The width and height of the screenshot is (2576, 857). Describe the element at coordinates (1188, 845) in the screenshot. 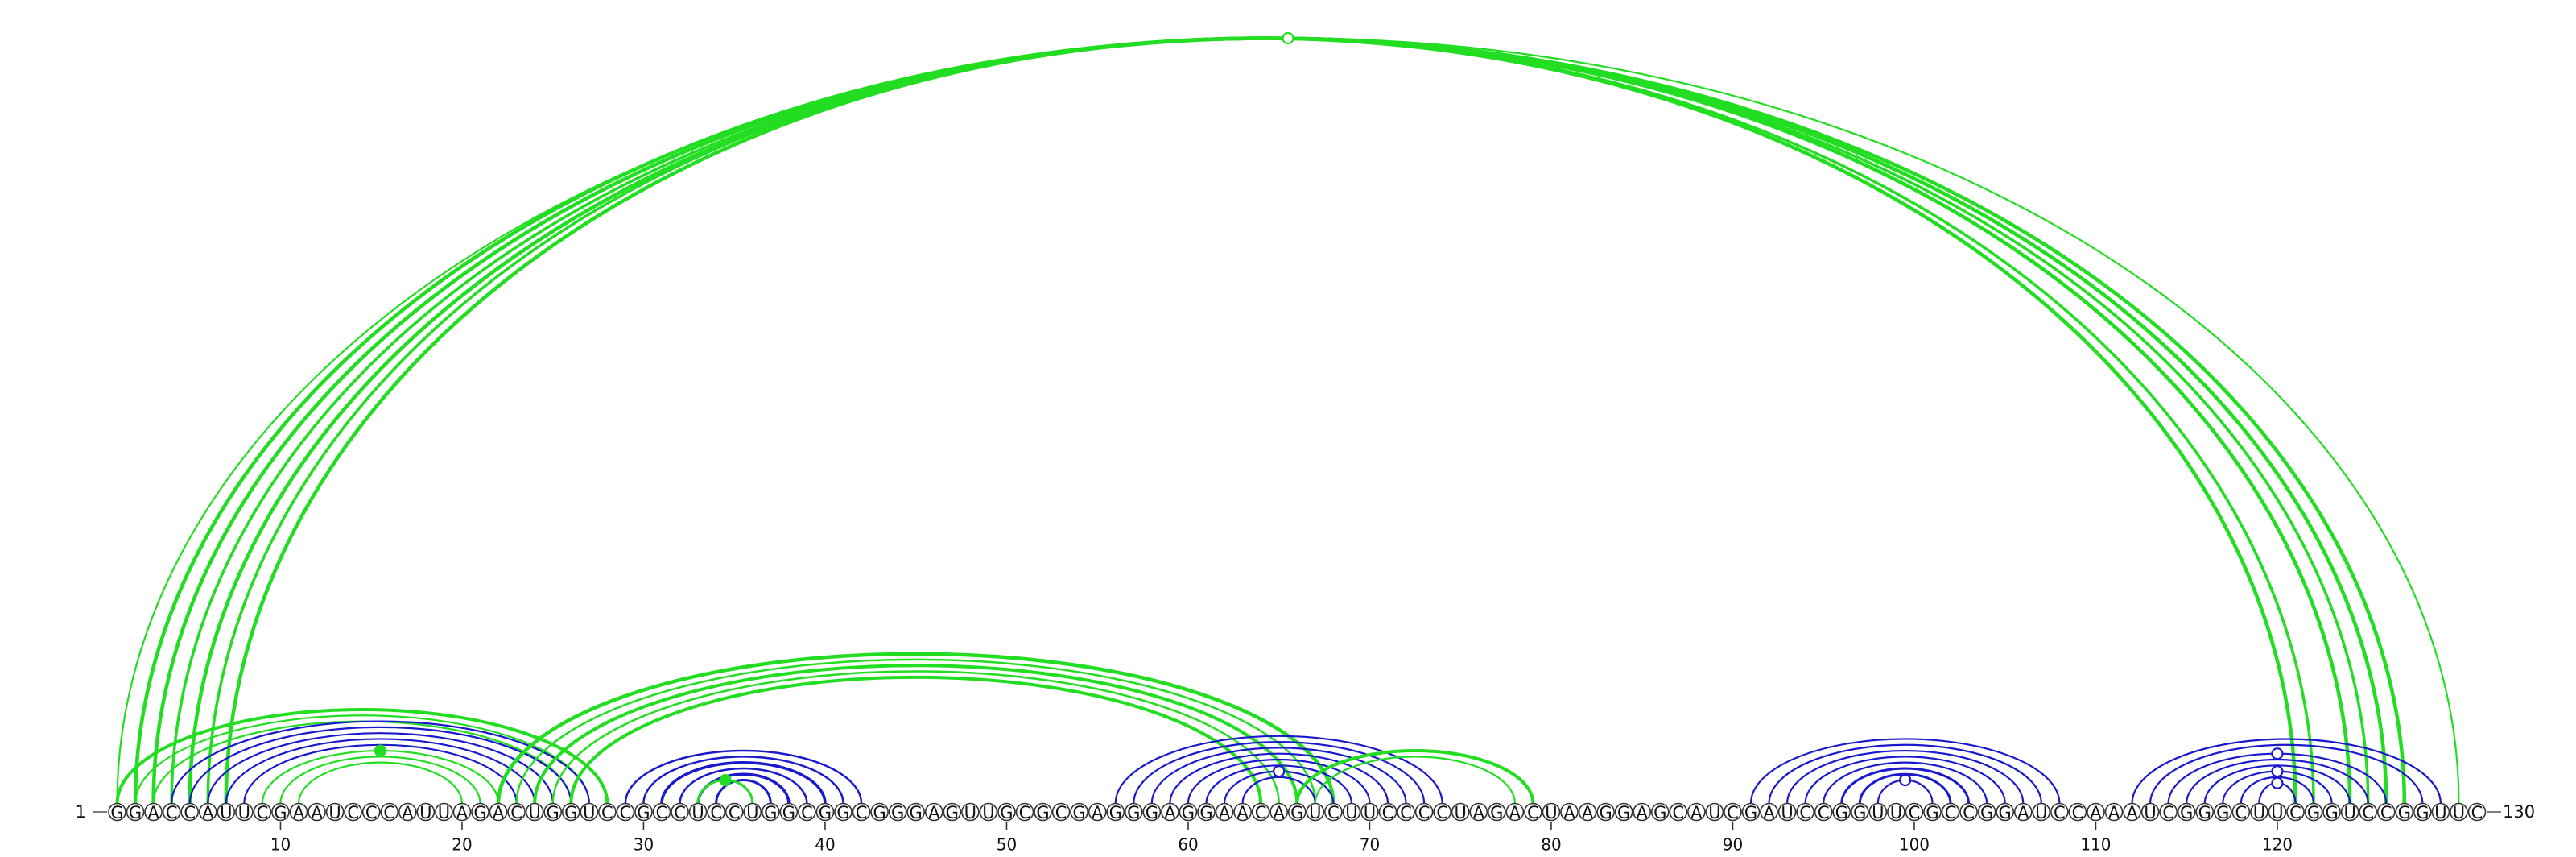

I see `tick-label: 60` at that location.